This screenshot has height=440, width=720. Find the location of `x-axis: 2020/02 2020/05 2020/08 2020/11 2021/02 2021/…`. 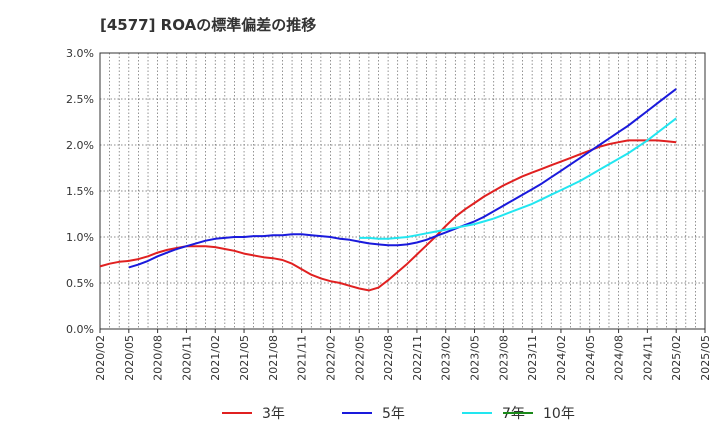

x-axis: 2020/02 2020/05 2020/08 2020/11 2021/02 2021/… is located at coordinates (403, 355).